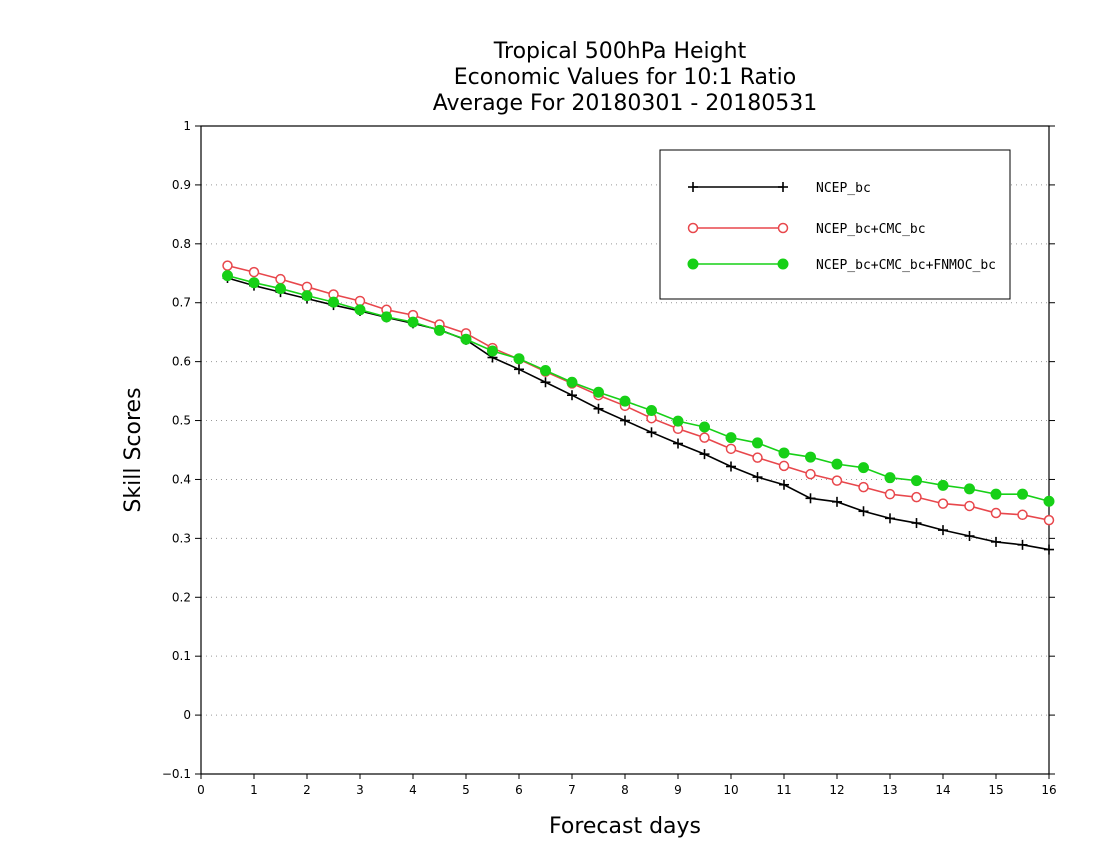  What do you see at coordinates (693, 187) in the screenshot?
I see `legend-marker-0-a` at bounding box center [693, 187].